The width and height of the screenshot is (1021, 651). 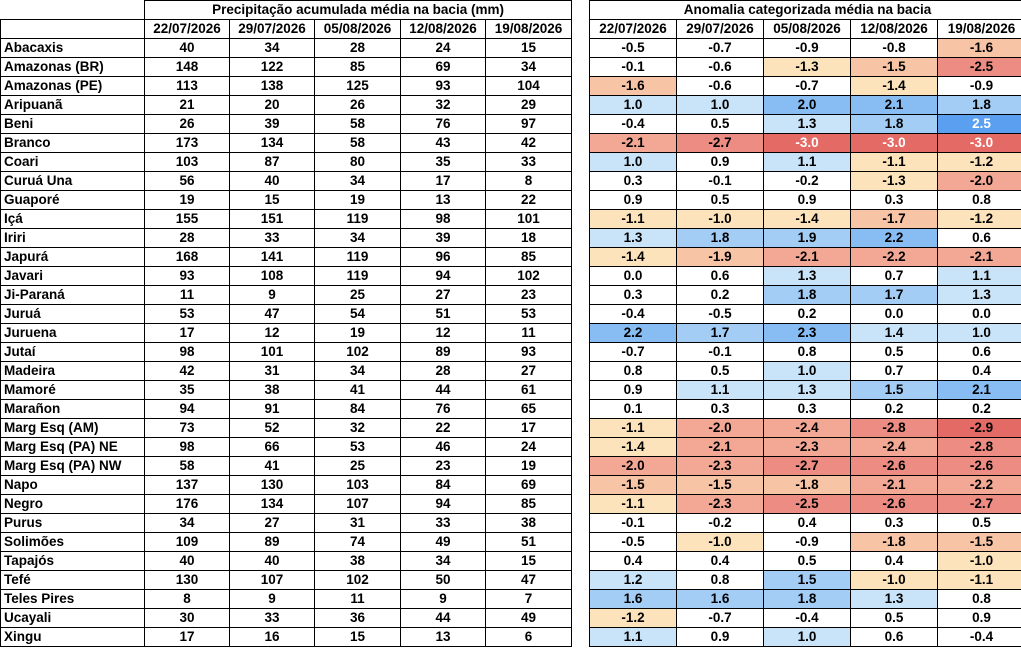 What do you see at coordinates (72, 48) in the screenshot?
I see `basin-name: Abacaxis` at bounding box center [72, 48].